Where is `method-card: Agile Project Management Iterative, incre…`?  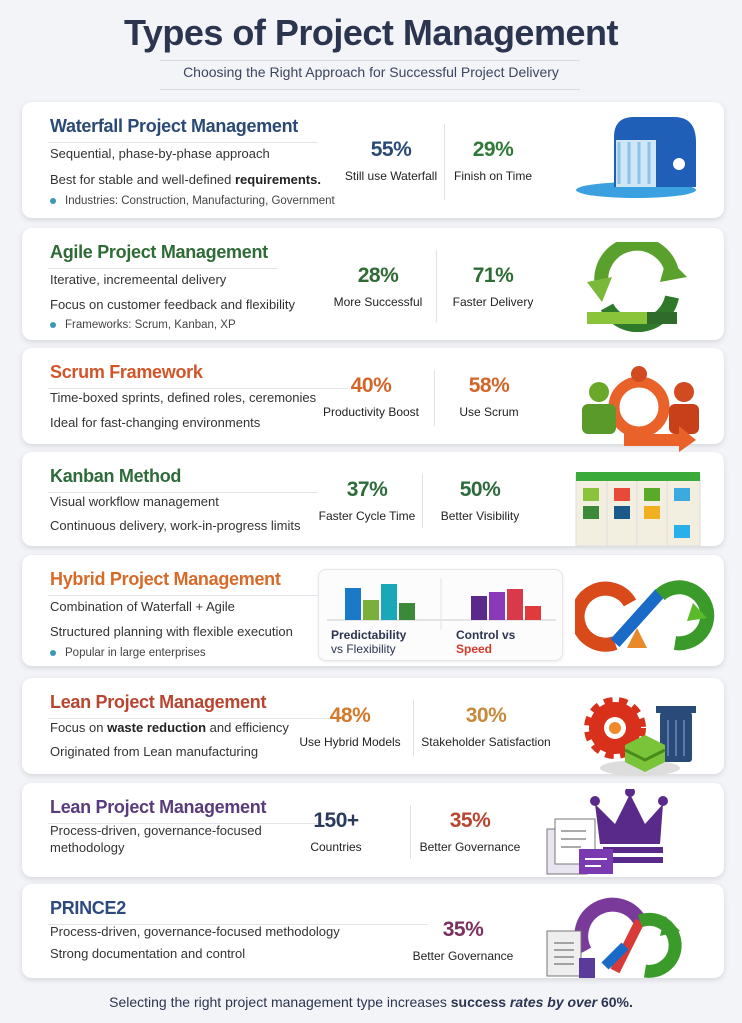
method-card: Agile Project Management Iterative, incre… is located at coordinates (373, 284).